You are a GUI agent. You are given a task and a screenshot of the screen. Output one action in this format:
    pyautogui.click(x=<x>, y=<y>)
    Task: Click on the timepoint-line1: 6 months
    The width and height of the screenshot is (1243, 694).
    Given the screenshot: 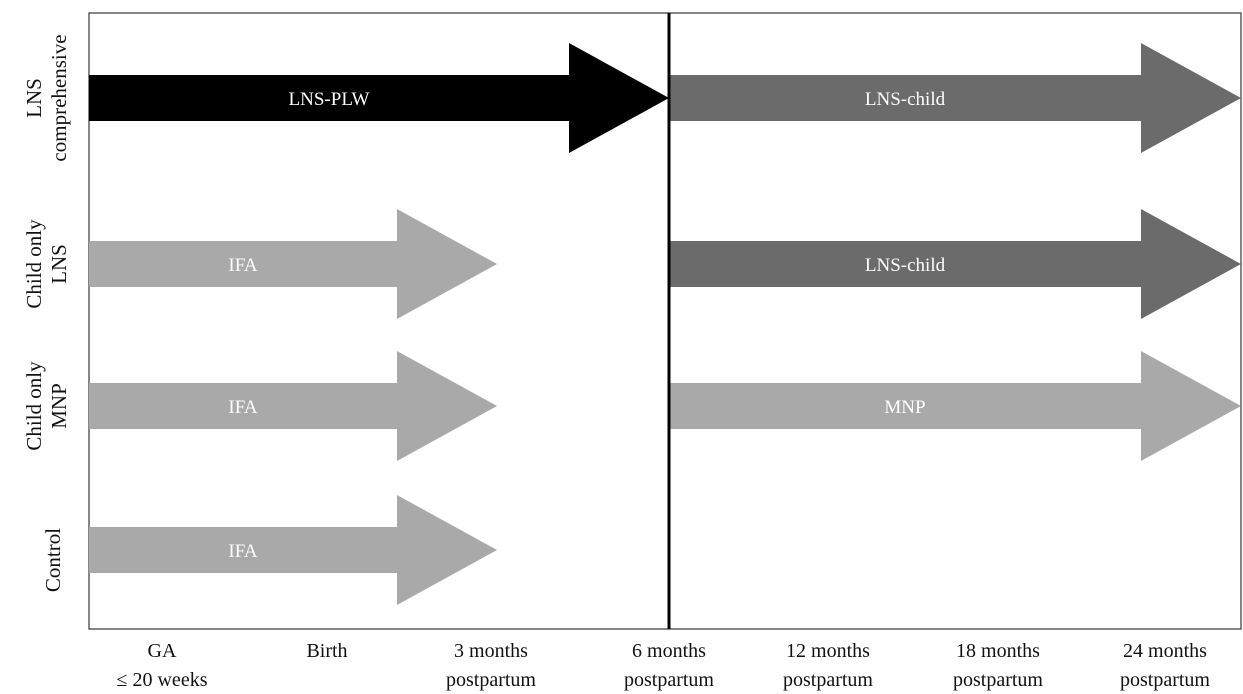 What is the action you would take?
    pyautogui.click(x=669, y=651)
    